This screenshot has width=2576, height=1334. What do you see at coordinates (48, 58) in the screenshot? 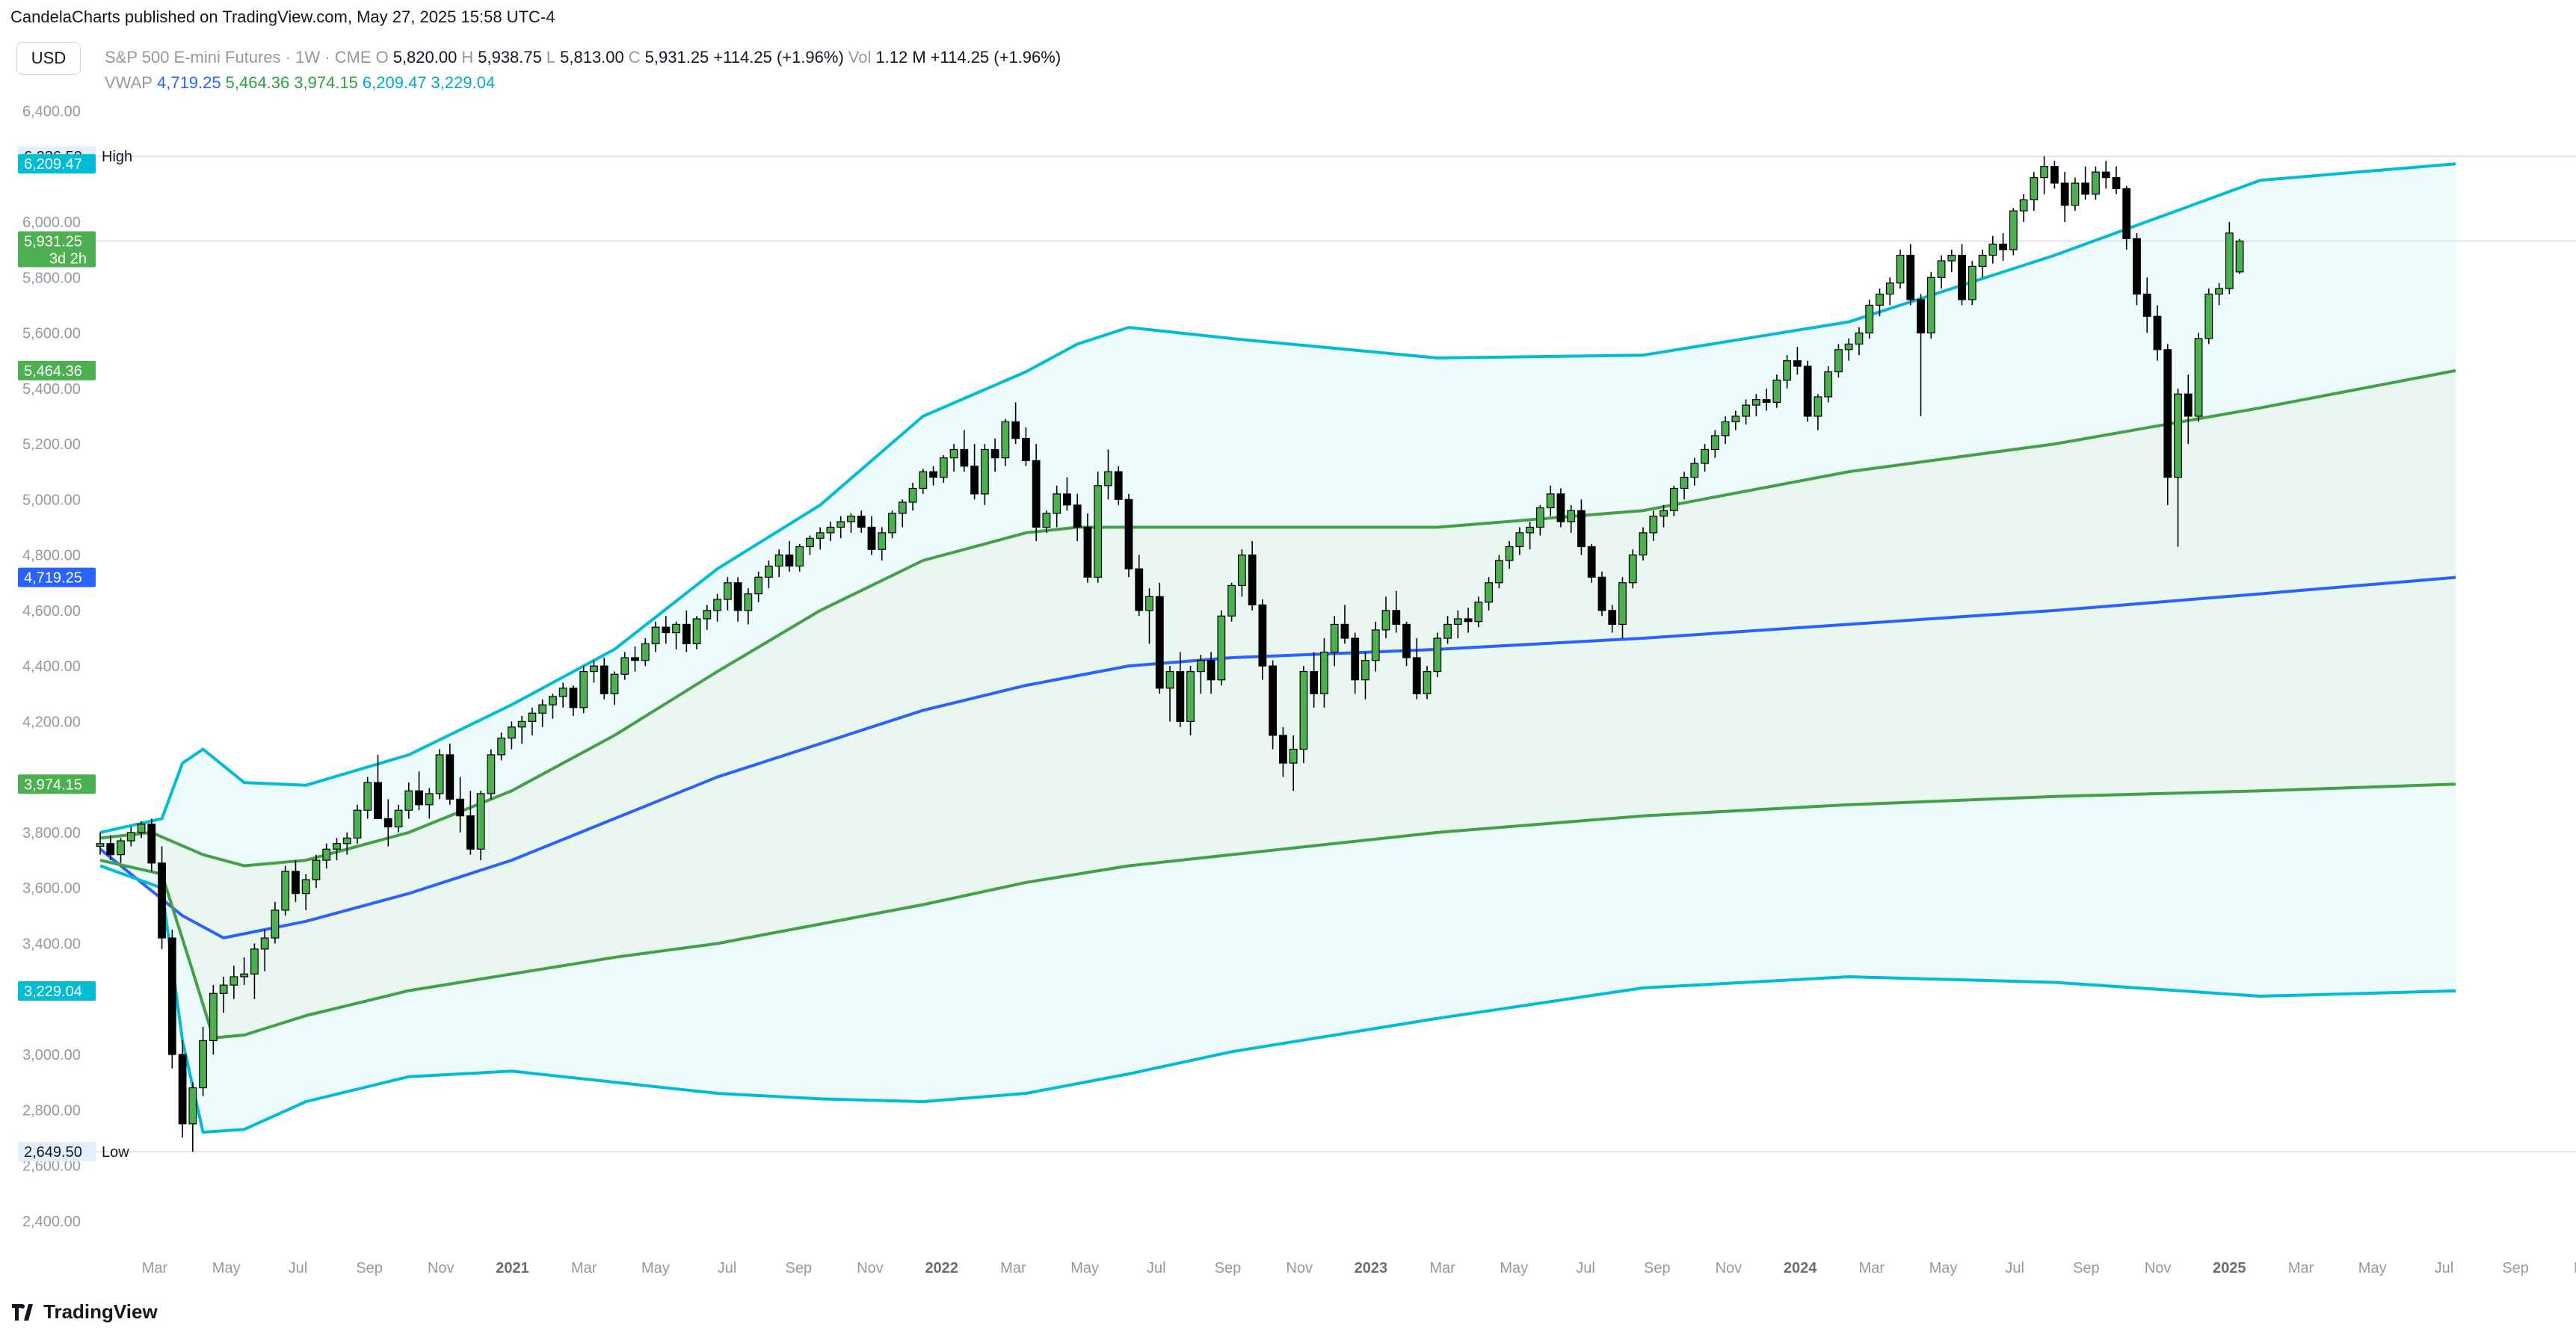
I see `currency-button: USD` at bounding box center [48, 58].